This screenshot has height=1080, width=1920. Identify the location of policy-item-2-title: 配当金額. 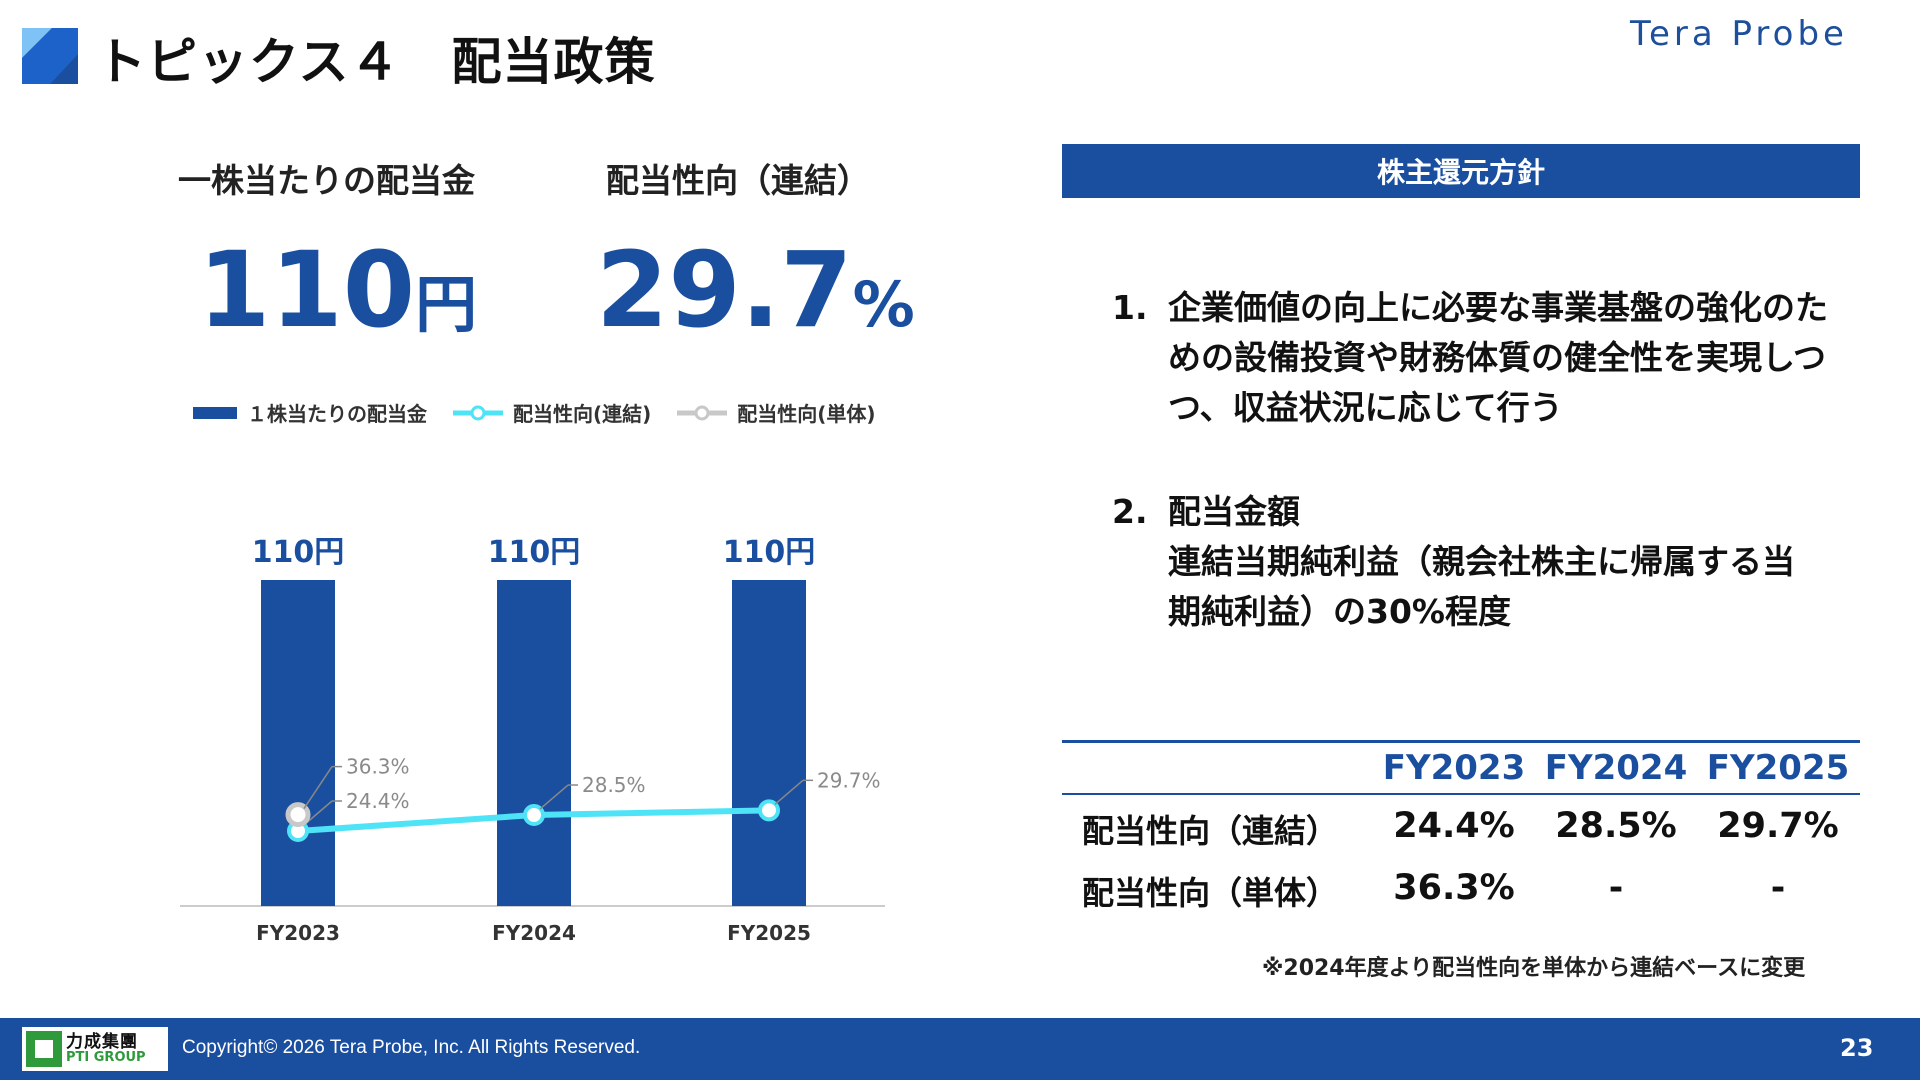
(1234, 511).